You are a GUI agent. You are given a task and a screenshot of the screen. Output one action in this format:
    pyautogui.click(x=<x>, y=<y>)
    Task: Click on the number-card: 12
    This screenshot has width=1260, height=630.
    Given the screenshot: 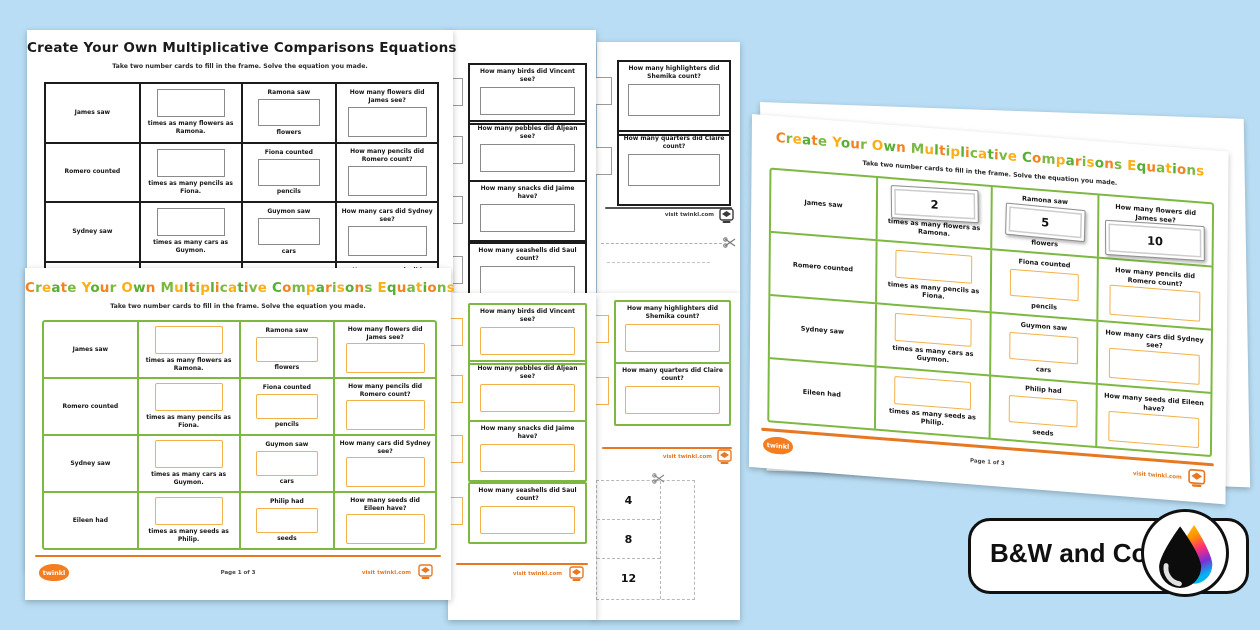 What is the action you would take?
    pyautogui.click(x=628, y=578)
    